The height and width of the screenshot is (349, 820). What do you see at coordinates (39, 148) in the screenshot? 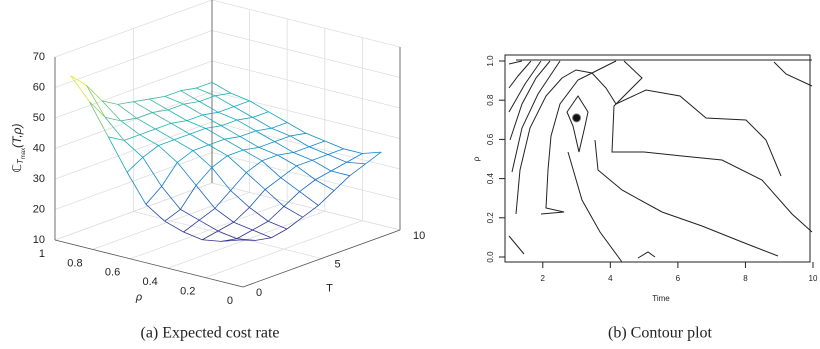
I see `z-tick-label: 40` at bounding box center [39, 148].